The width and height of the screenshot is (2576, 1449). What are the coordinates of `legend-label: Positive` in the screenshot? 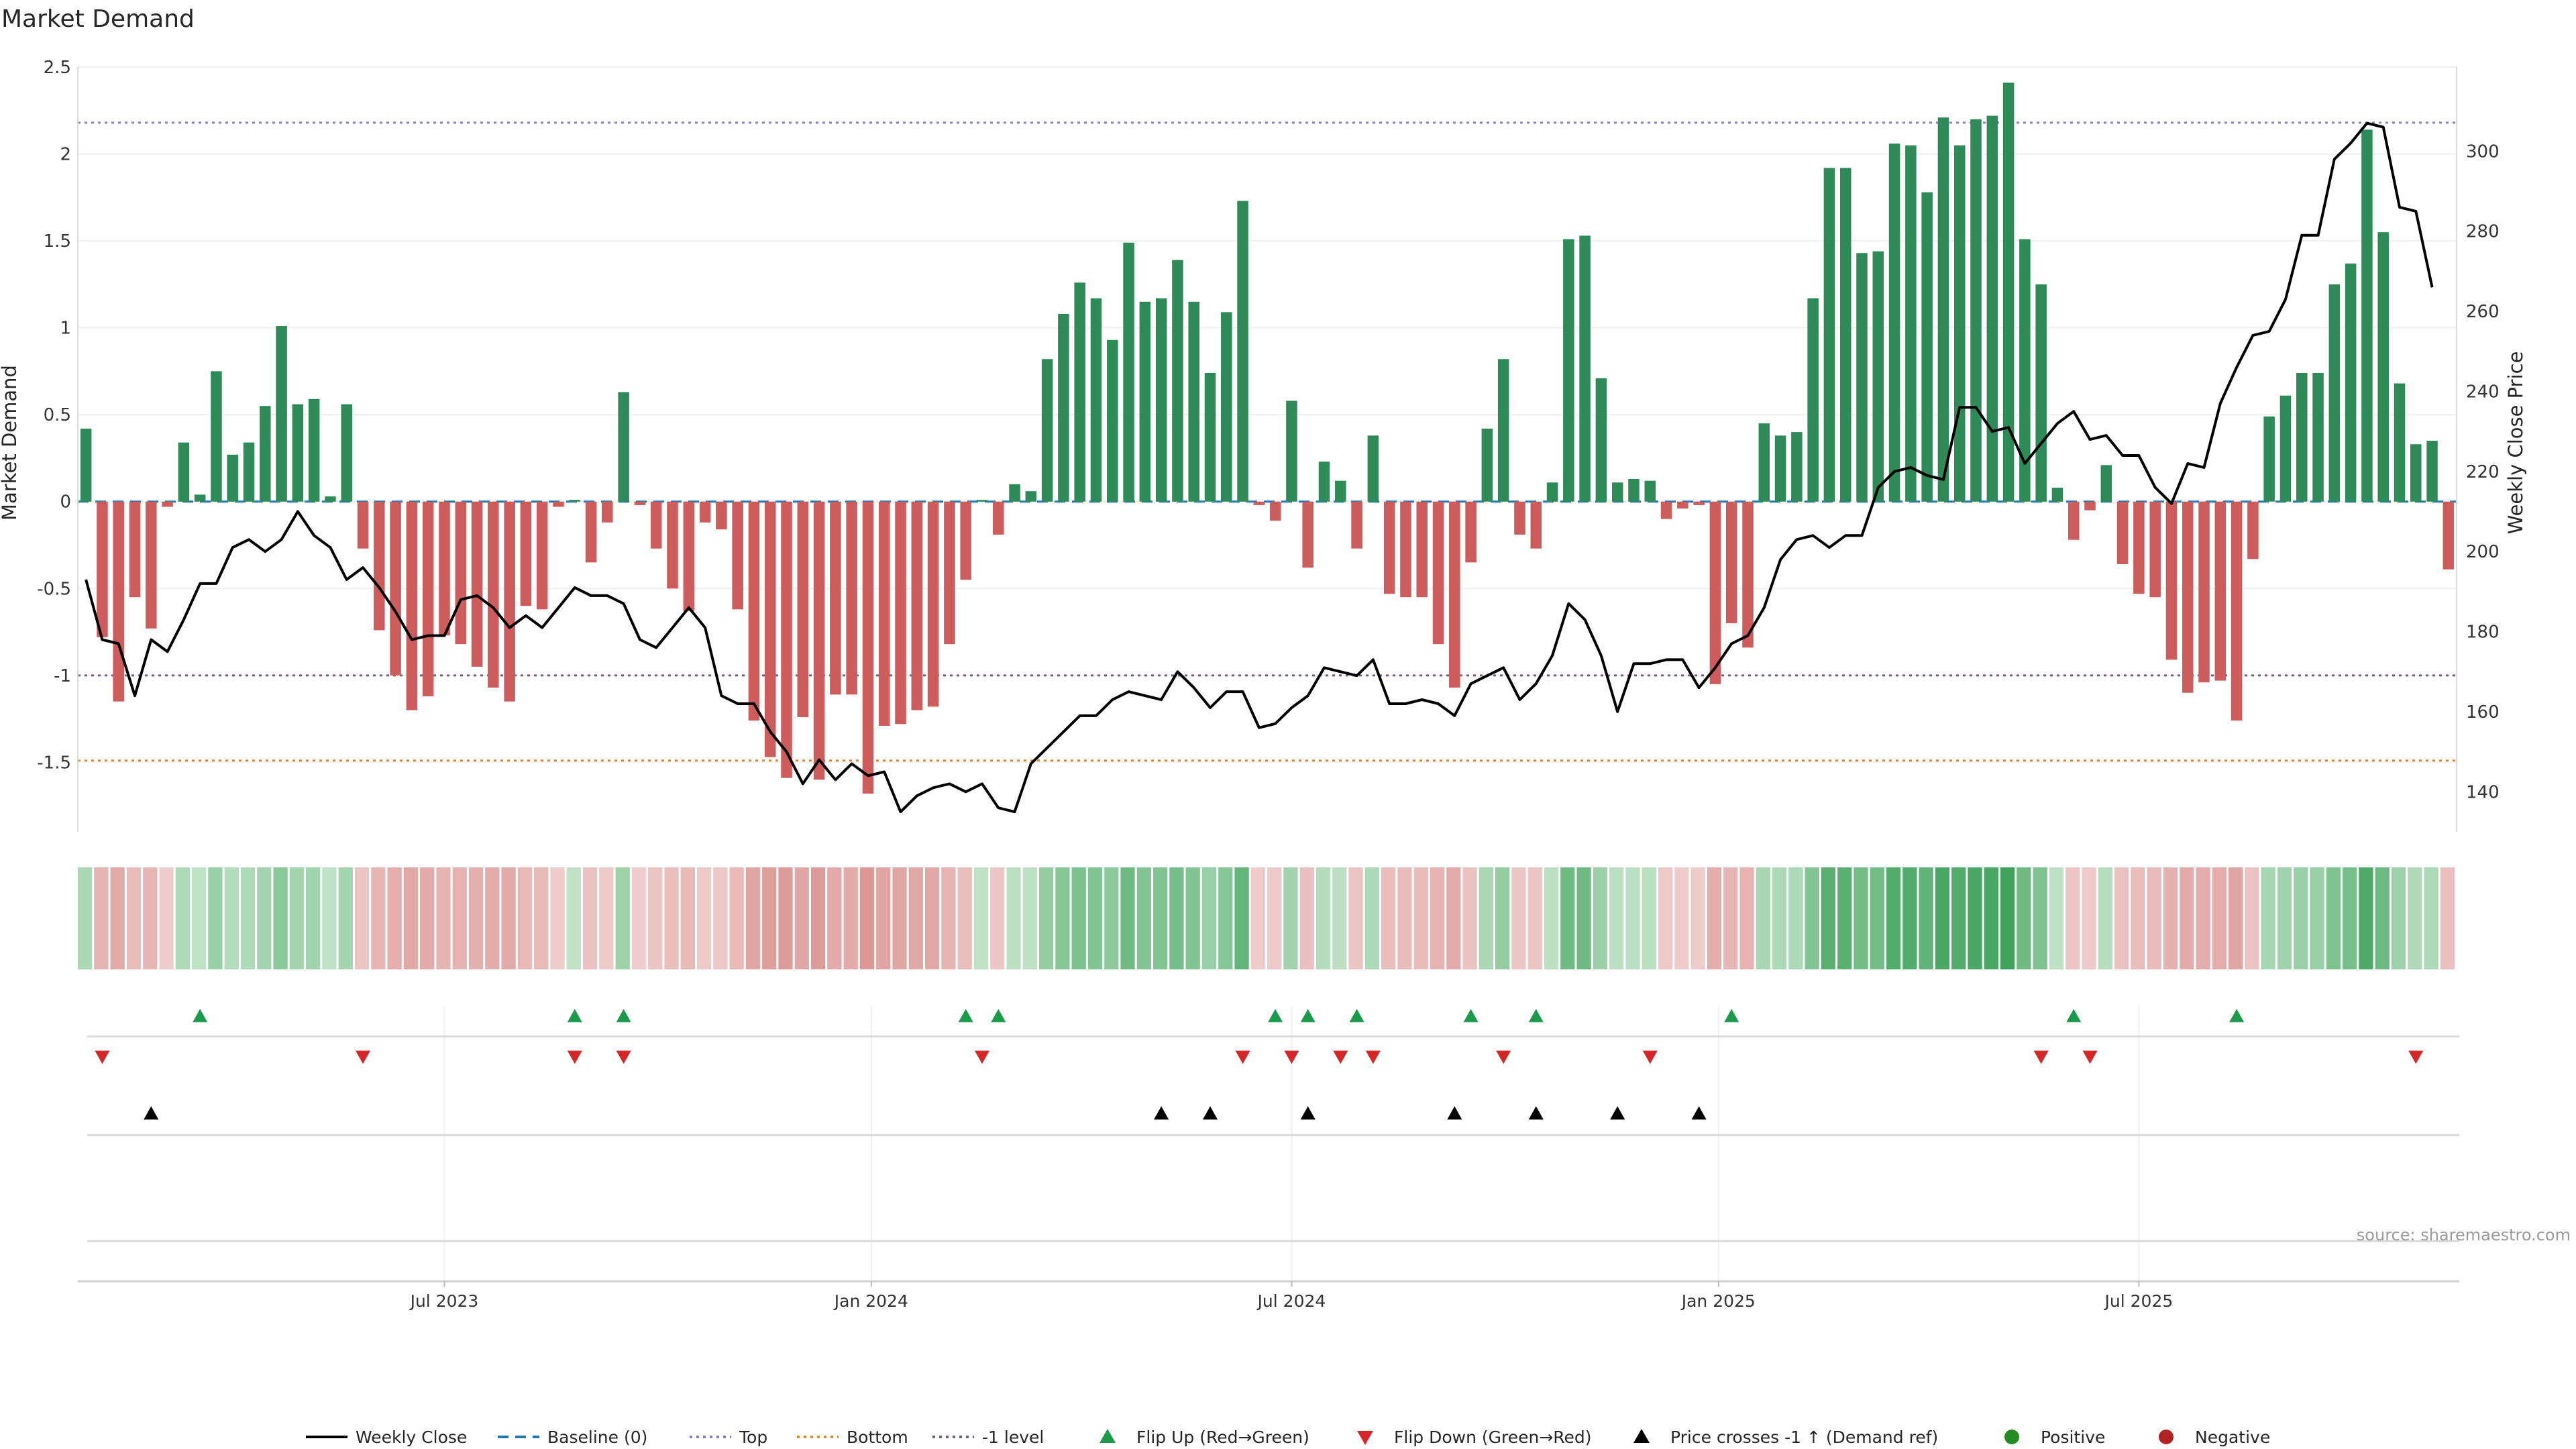 It's located at (2073, 1437).